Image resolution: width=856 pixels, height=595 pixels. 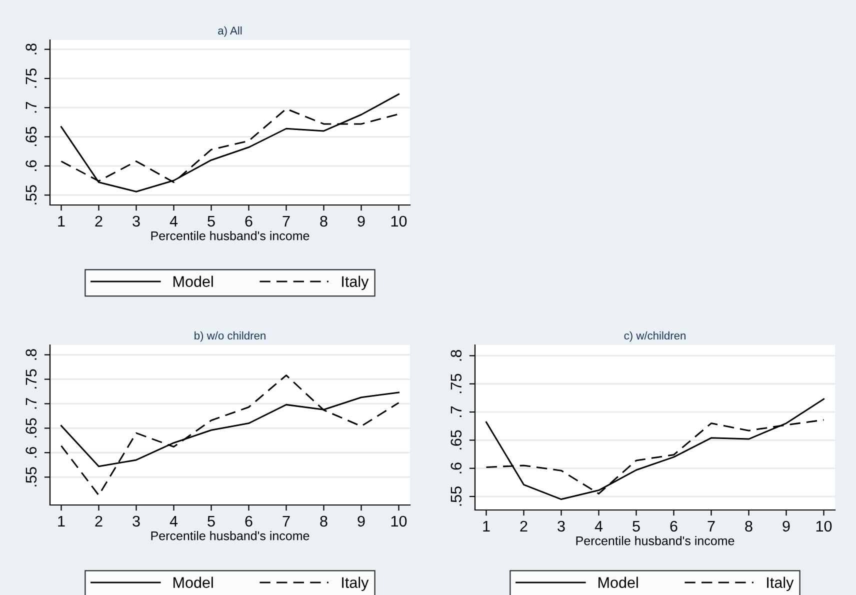 What do you see at coordinates (230, 336) in the screenshot?
I see `chart-title: b) w/o children` at bounding box center [230, 336].